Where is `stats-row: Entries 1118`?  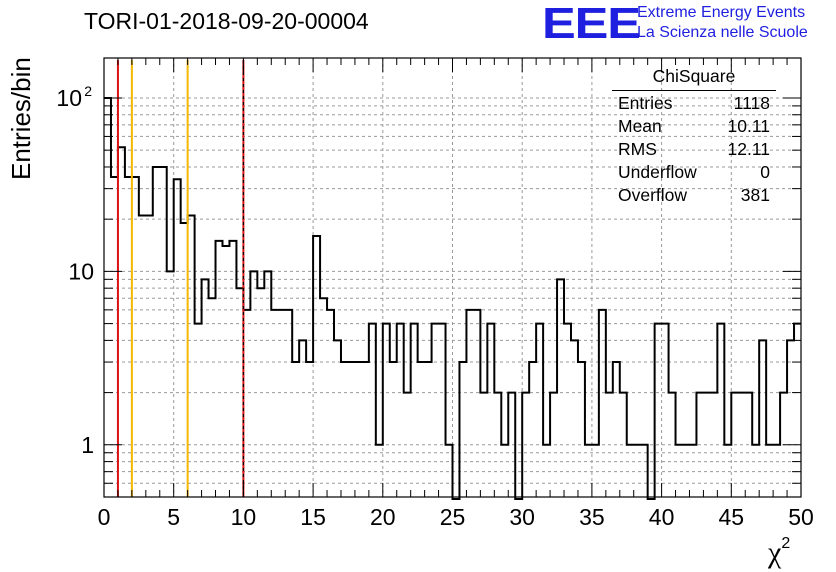 stats-row: Entries 1118 is located at coordinates (694, 104).